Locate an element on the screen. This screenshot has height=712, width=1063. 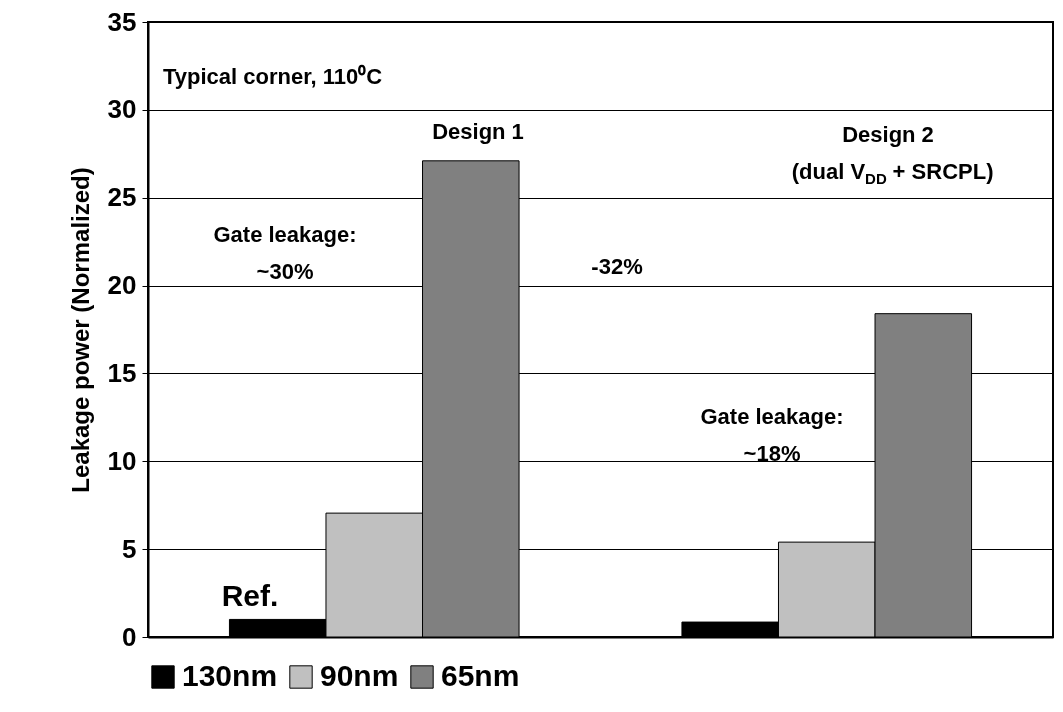
annotation: -32% is located at coordinates (617, 266).